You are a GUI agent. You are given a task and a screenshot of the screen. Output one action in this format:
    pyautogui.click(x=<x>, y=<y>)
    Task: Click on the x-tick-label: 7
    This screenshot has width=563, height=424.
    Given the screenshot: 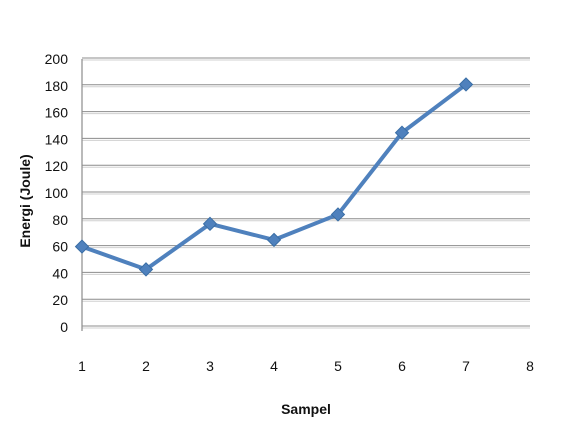 What is the action you would take?
    pyautogui.click(x=466, y=366)
    